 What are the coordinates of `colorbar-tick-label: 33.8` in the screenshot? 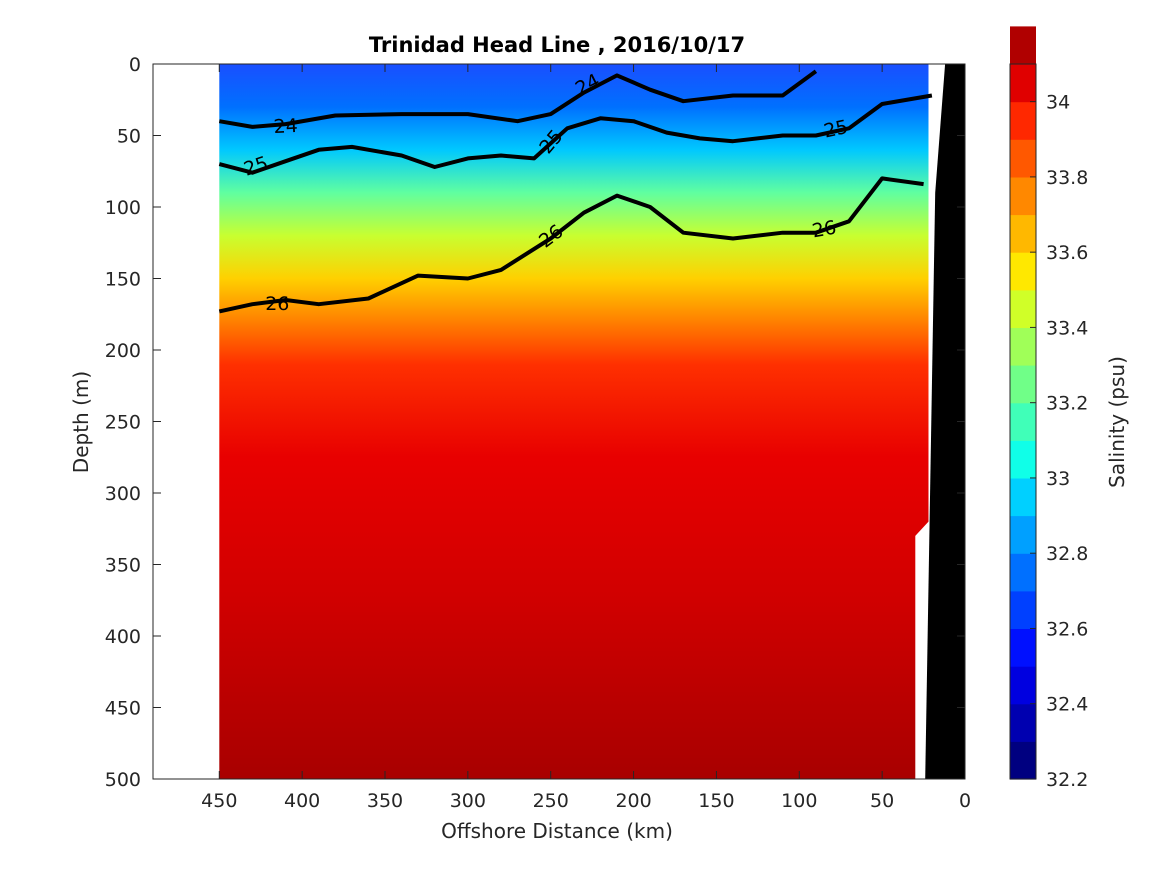 It's located at (1067, 178).